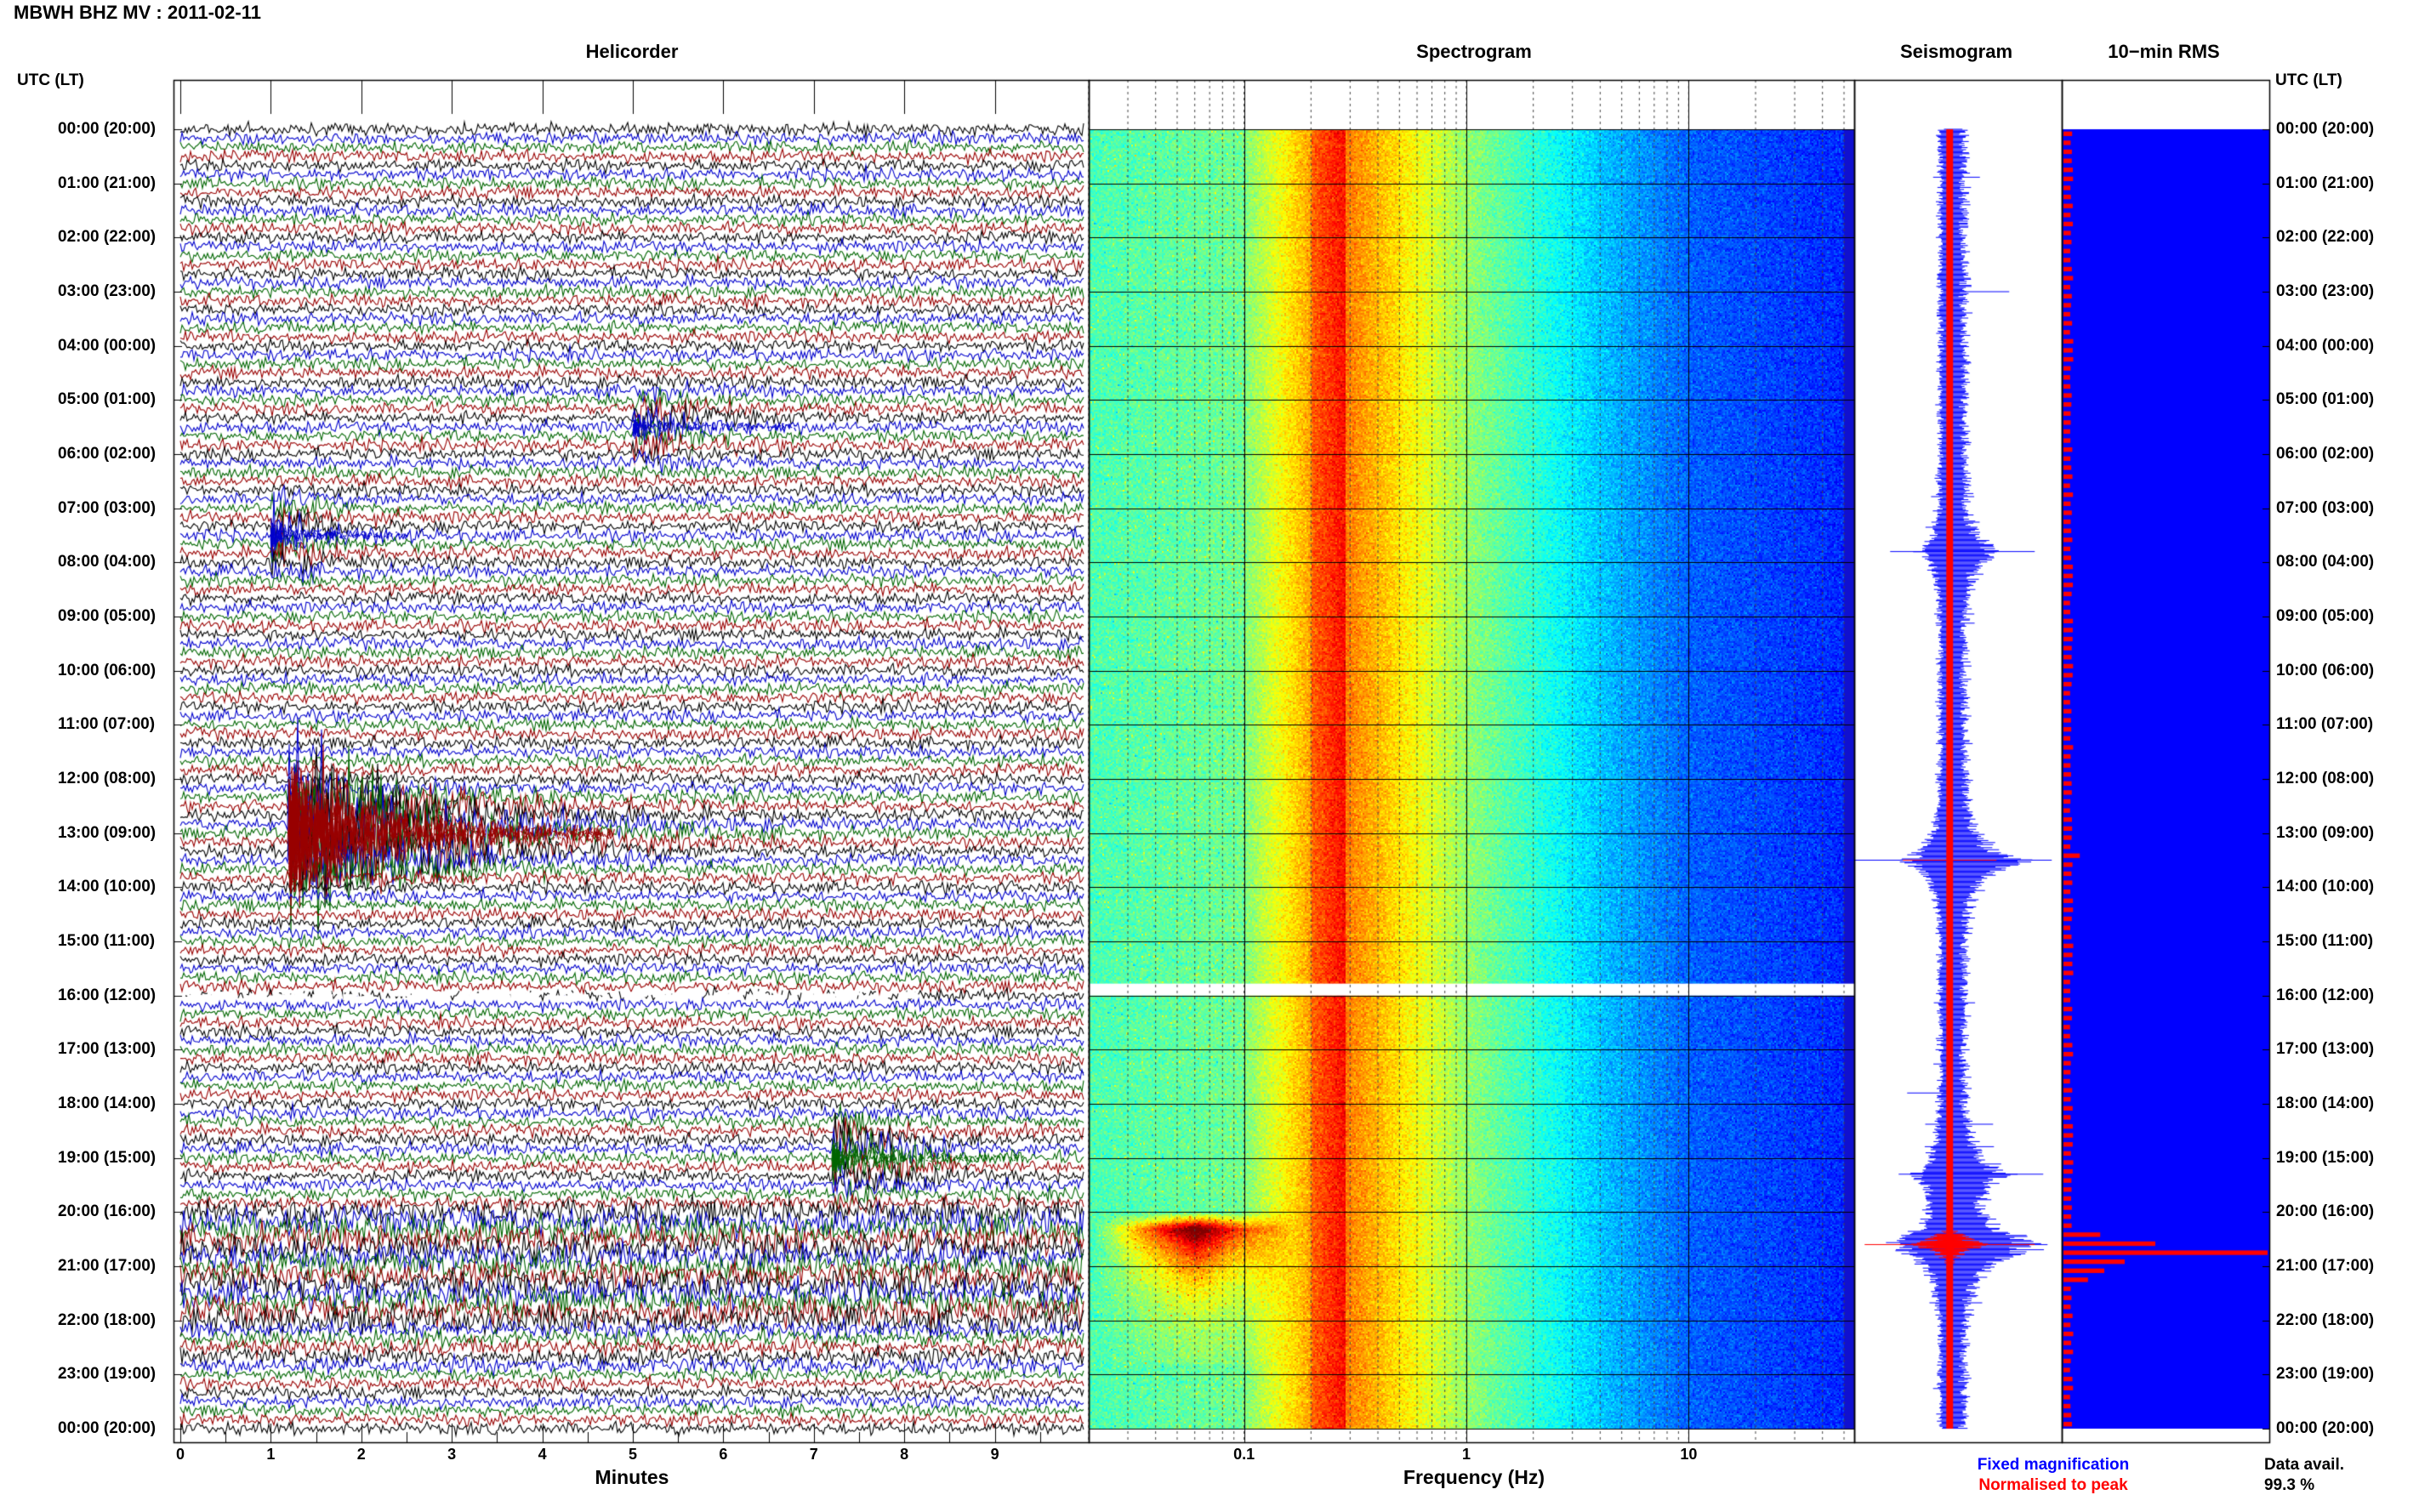 This screenshot has height=1512, width=2419. What do you see at coordinates (107, 1211) in the screenshot?
I see `y-tick-label-left: 20:00 (16:00)` at bounding box center [107, 1211].